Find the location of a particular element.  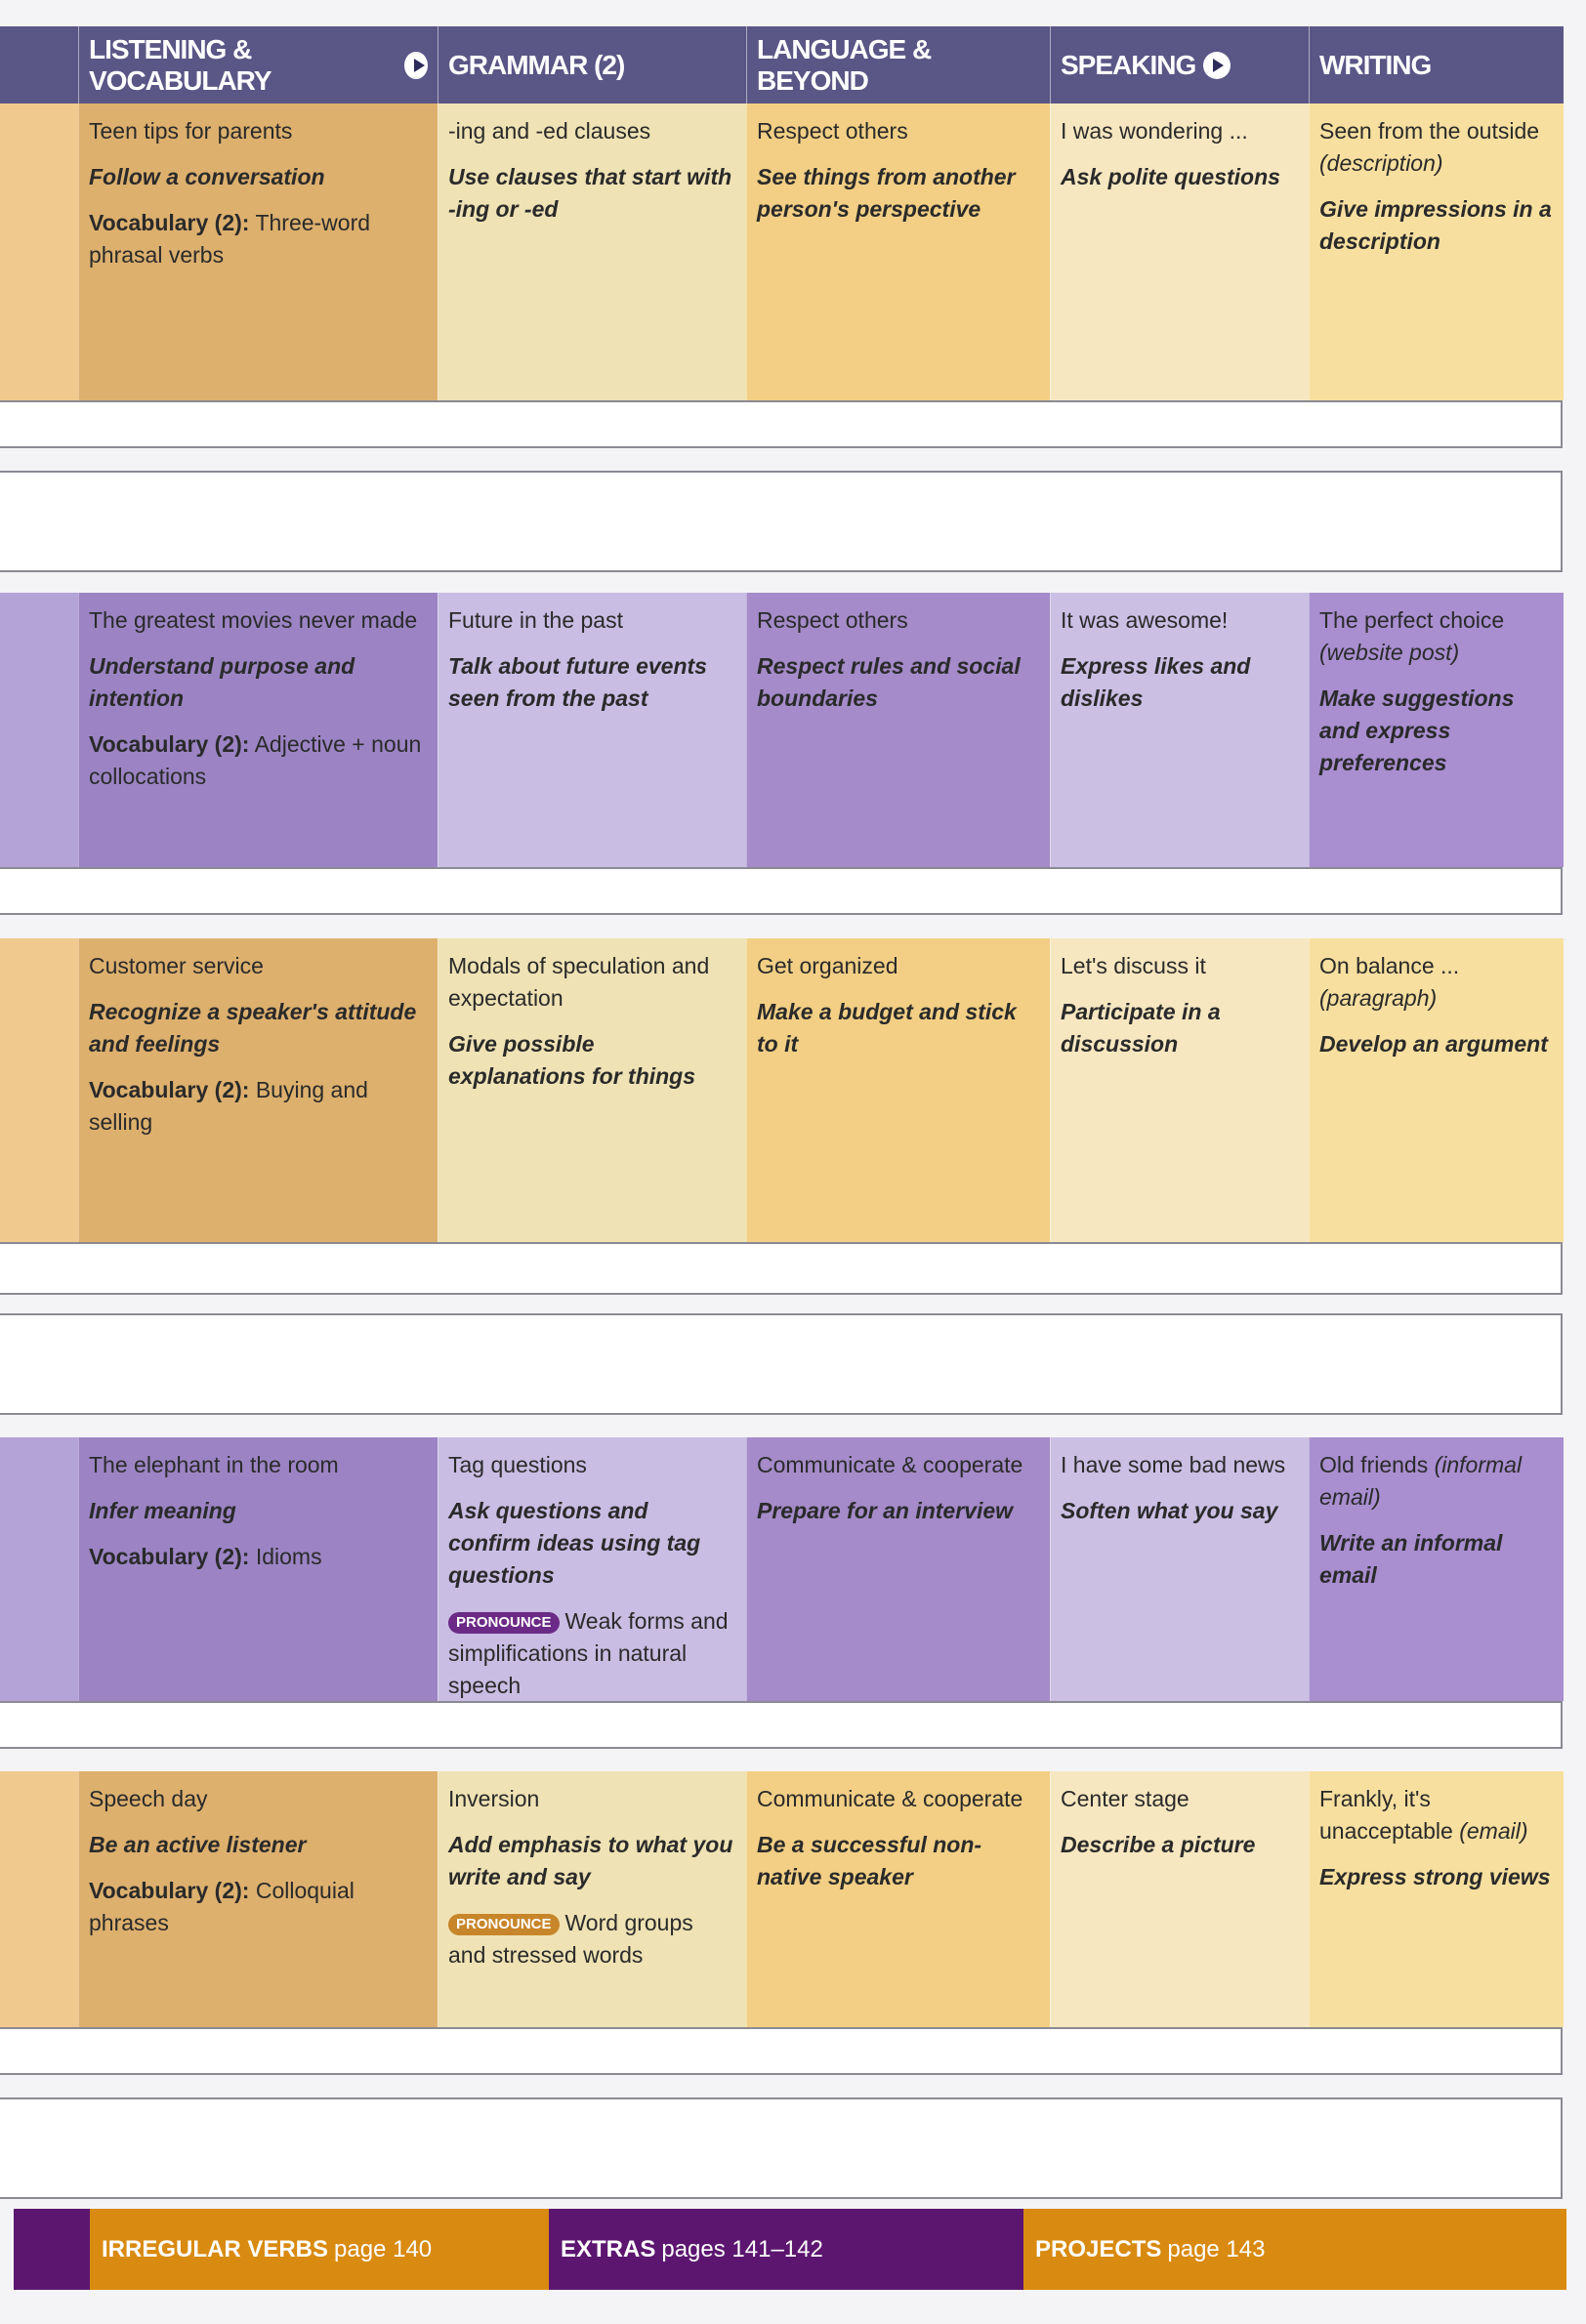

topic-title: Future in the past is located at coordinates (535, 620).